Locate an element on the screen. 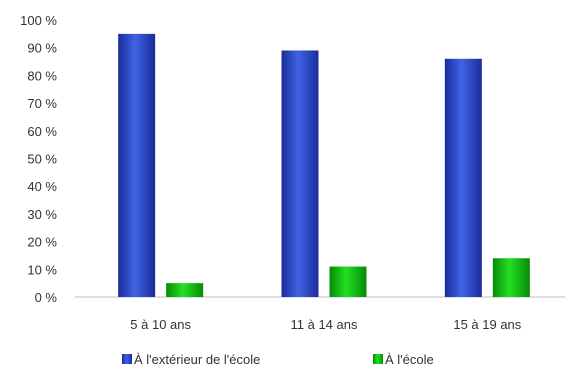  y-tick-label: 40 % is located at coordinates (42, 186).